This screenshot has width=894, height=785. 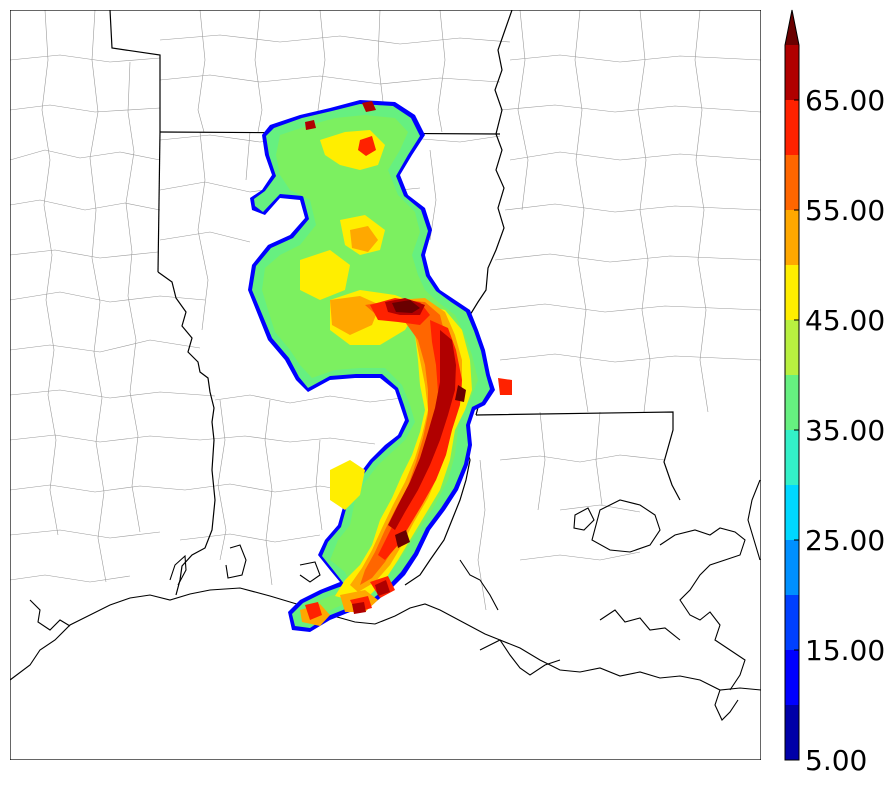 What do you see at coordinates (845, 100) in the screenshot?
I see `colorbar-tick-label: 65.00` at bounding box center [845, 100].